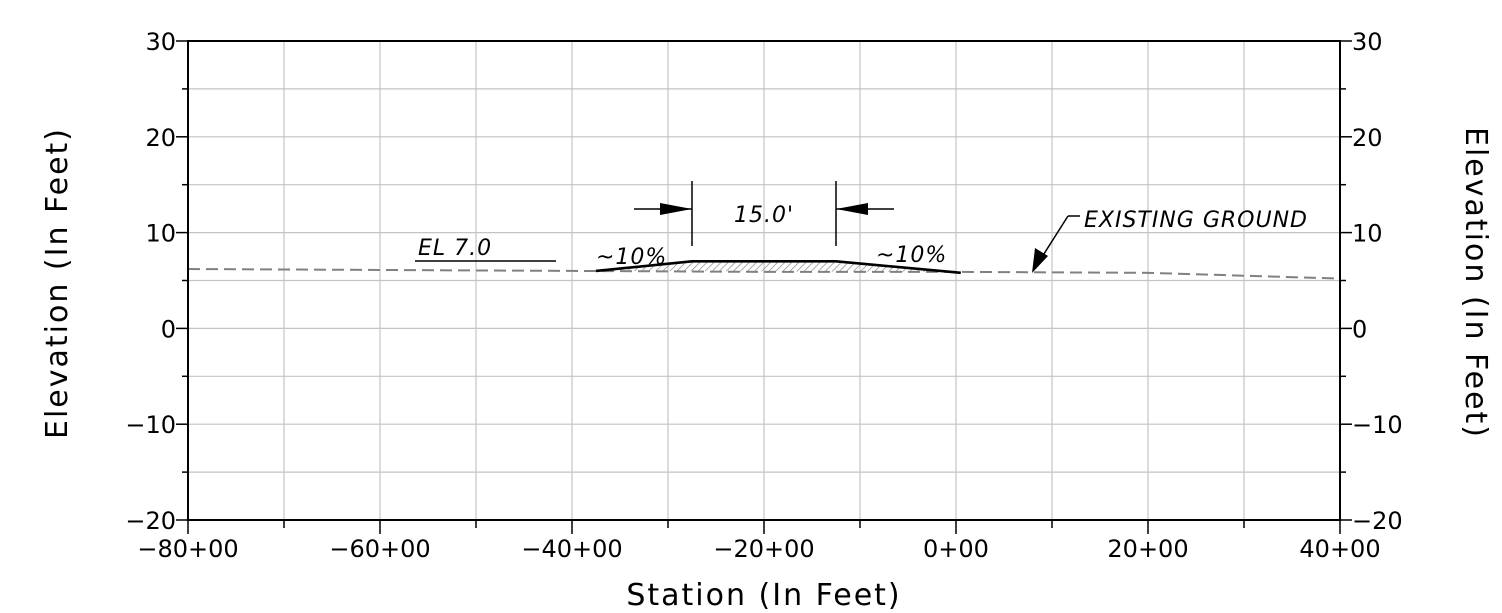 The image size is (1502, 613). What do you see at coordinates (1377, 425) in the screenshot?
I see `y-tick-label-right: −10` at bounding box center [1377, 425].